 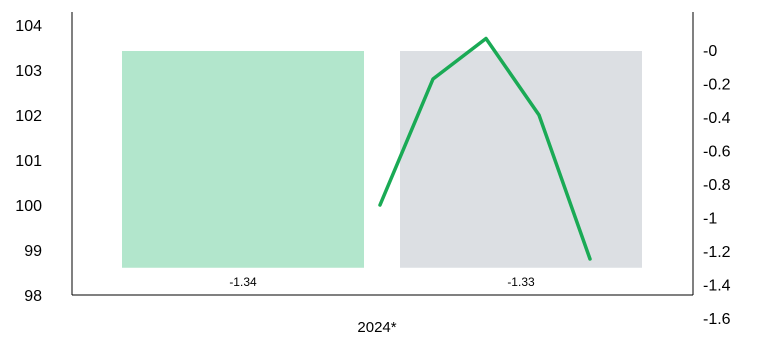 What do you see at coordinates (717, 85) in the screenshot?
I see `right-tick-label: -0.2` at bounding box center [717, 85].